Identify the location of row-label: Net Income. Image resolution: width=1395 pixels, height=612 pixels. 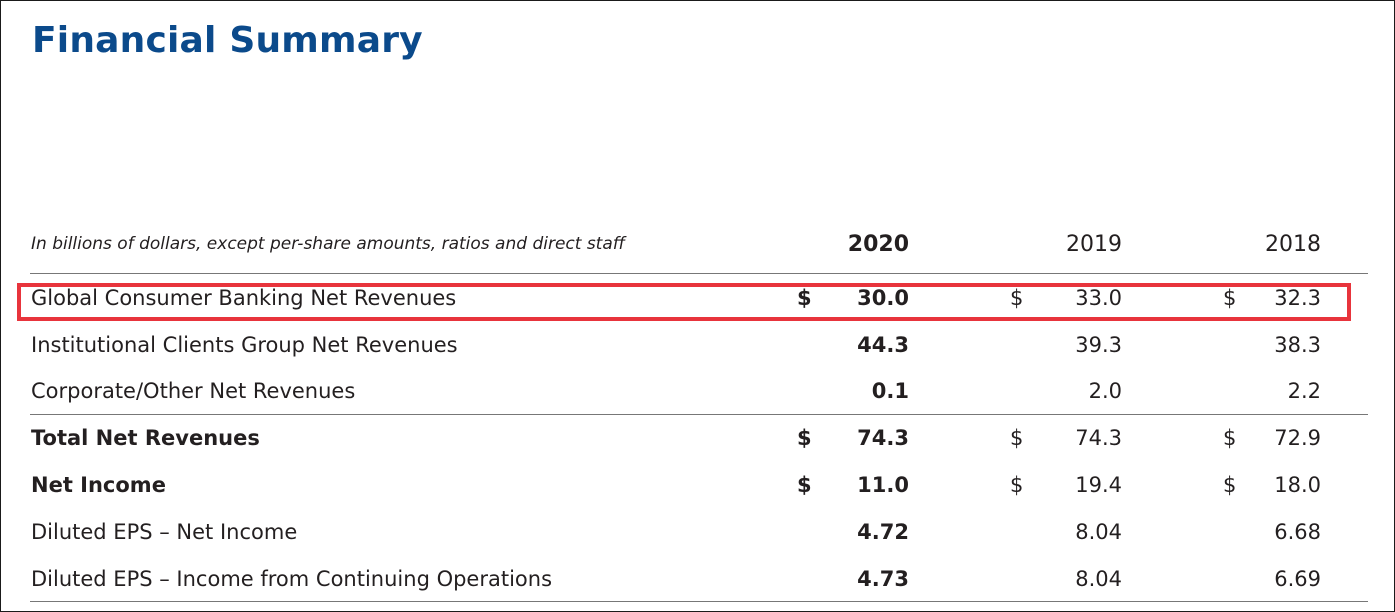
(98, 485).